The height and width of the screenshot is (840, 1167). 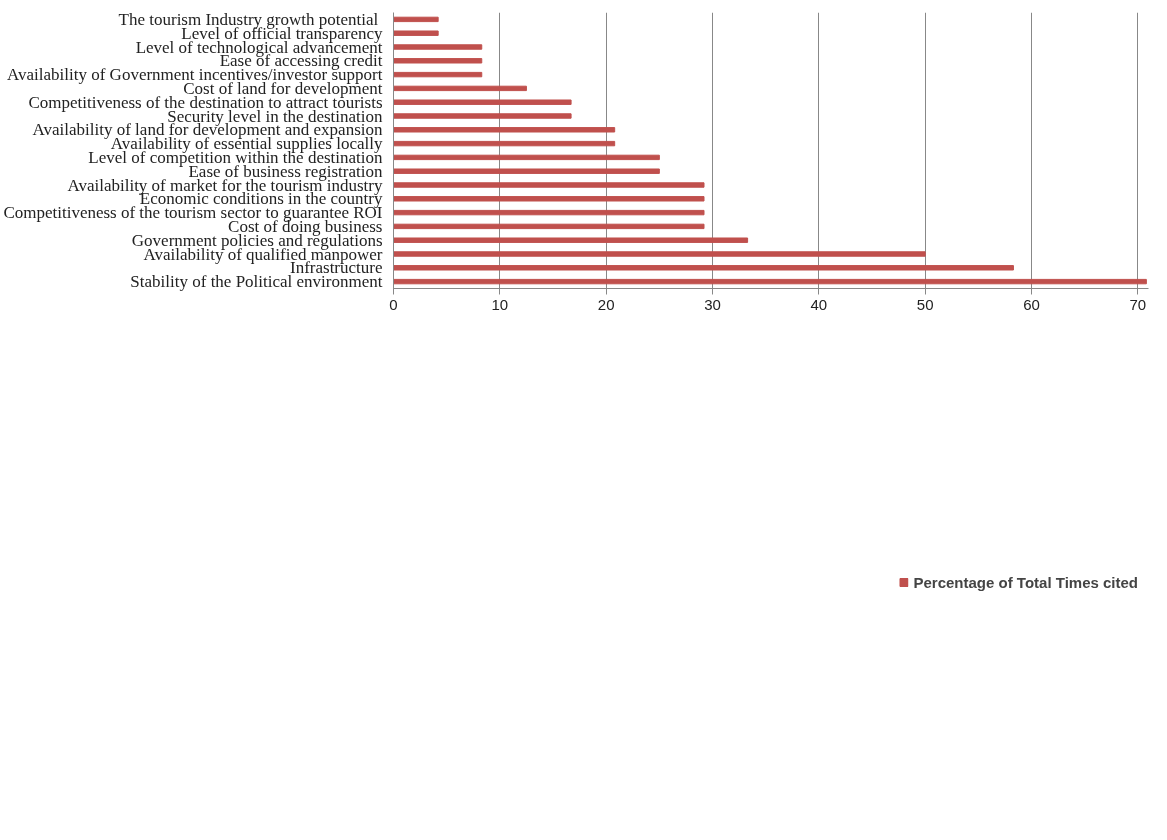 I want to click on x-tick-label: 40, so click(x=819, y=304).